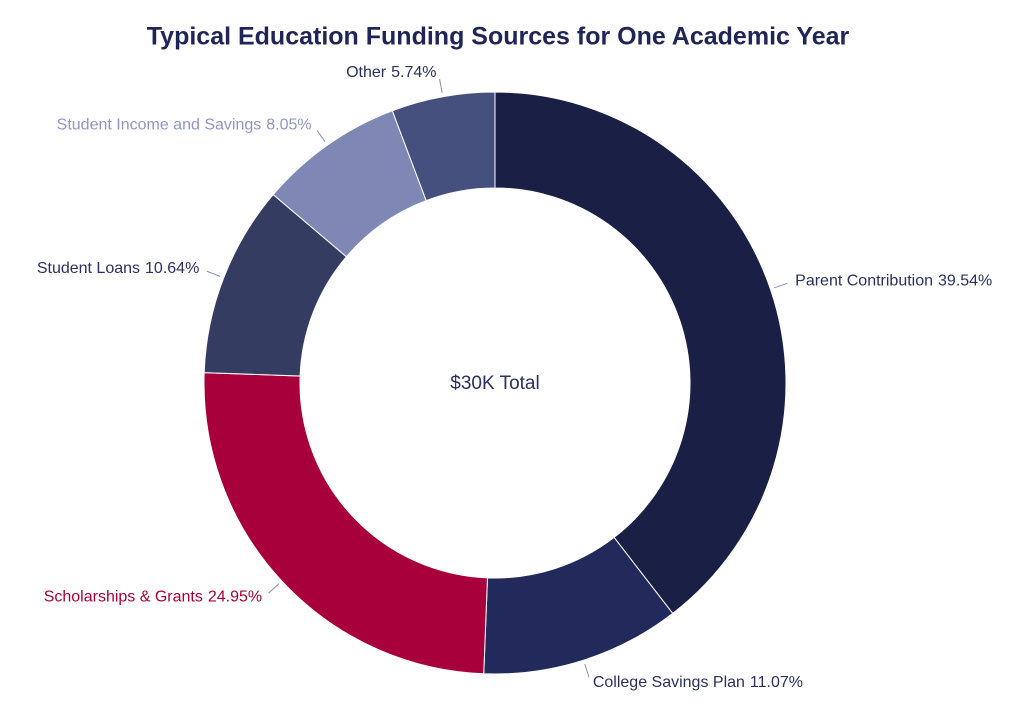 This screenshot has height=705, width=1024. What do you see at coordinates (172, 268) in the screenshot?
I see `label-value: 10.64%` at bounding box center [172, 268].